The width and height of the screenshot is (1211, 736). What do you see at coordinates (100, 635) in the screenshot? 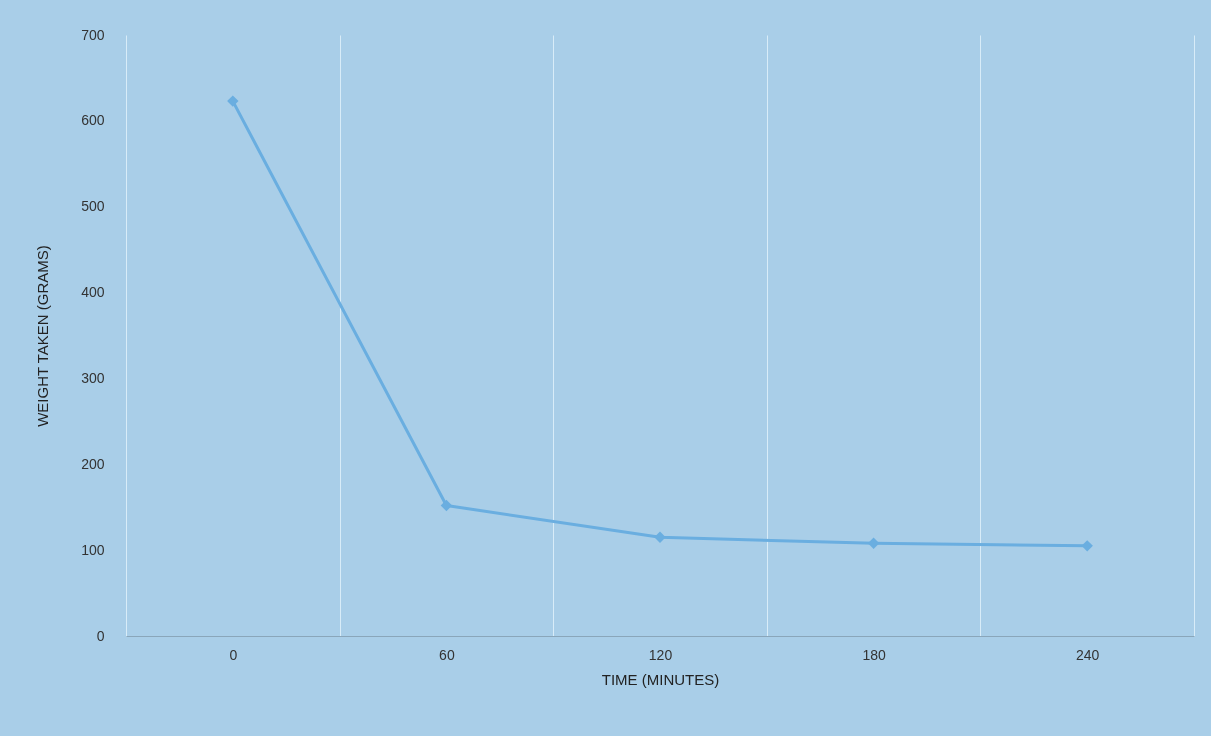
I see `y-tick-label: 0` at bounding box center [100, 635].